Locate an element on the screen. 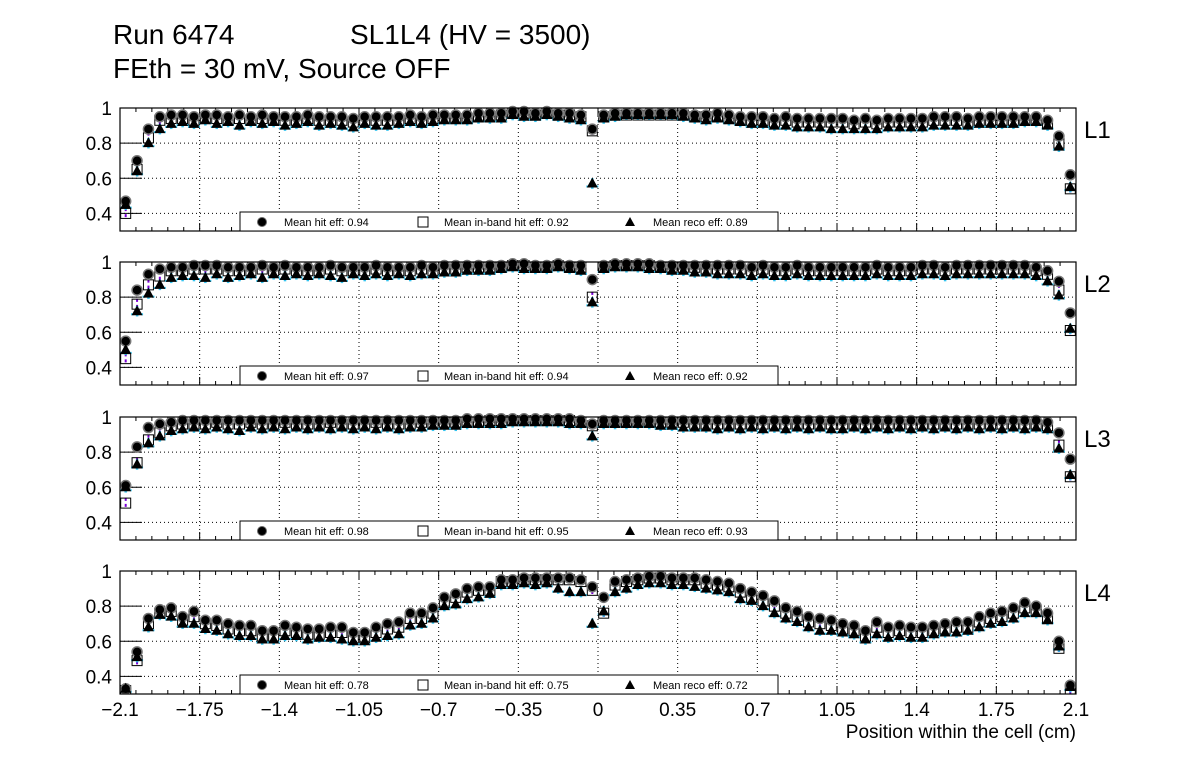  y-tick-label: 1 is located at coordinates (106, 572).